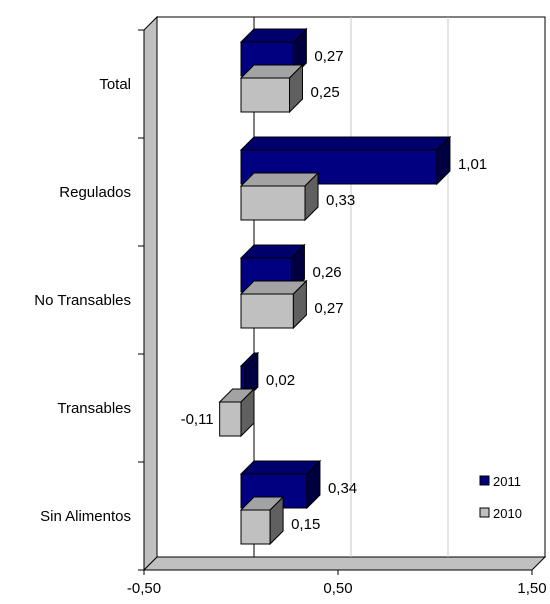 Image resolution: width=550 pixels, height=604 pixels. Describe the element at coordinates (85, 516) in the screenshot. I see `category-label: Sin Alimentos` at that location.